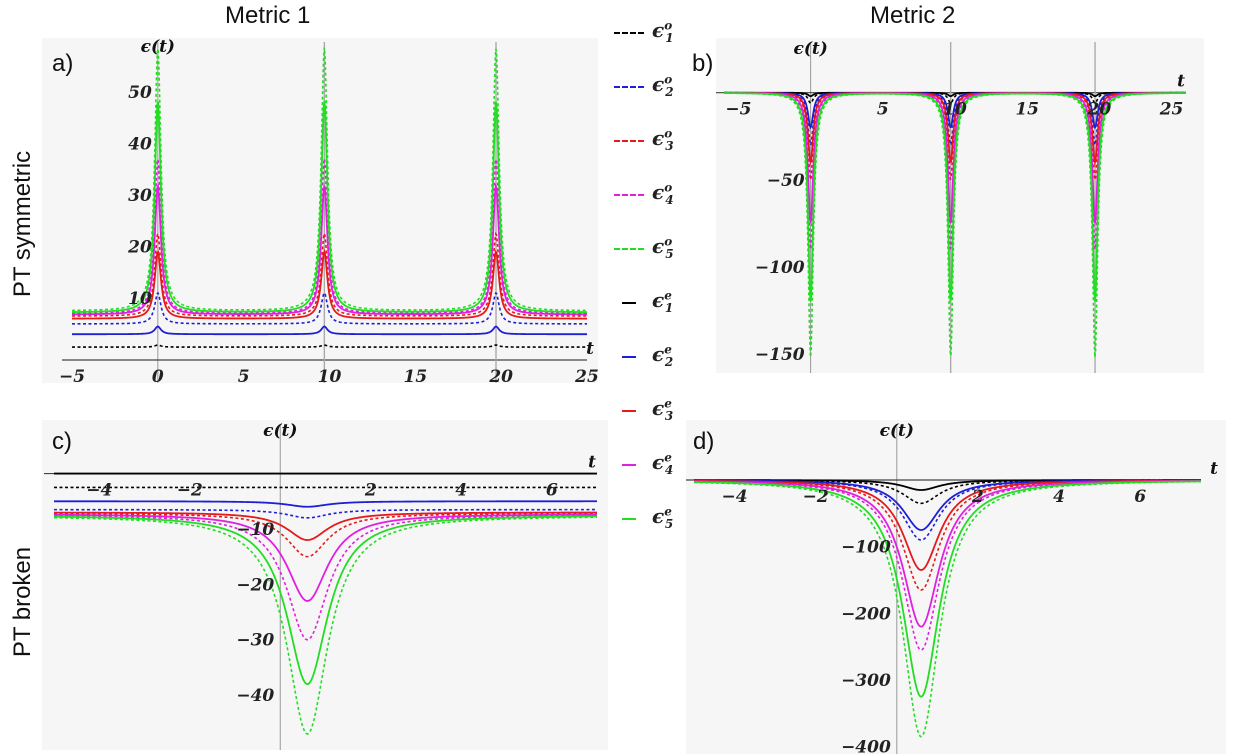 The width and height of the screenshot is (1234, 756). What do you see at coordinates (255, 641) in the screenshot?
I see `y-tick-label: −30` at bounding box center [255, 641].